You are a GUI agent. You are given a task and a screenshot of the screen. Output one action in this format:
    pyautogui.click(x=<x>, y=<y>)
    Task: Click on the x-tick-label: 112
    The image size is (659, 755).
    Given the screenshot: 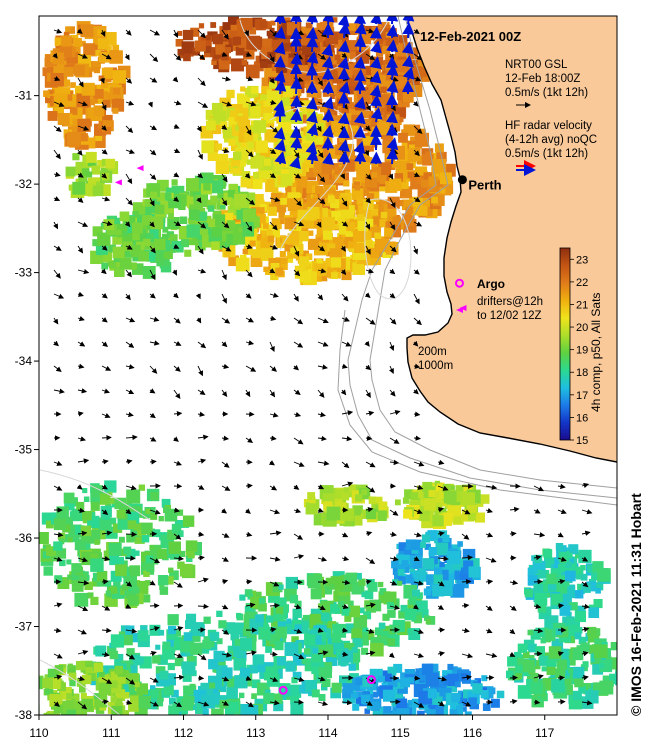 What is the action you would take?
    pyautogui.click(x=183, y=733)
    